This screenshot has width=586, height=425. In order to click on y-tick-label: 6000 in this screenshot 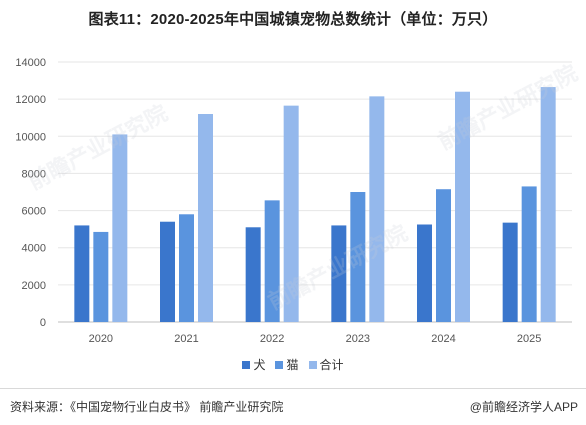, I will do `click(34, 212)`.